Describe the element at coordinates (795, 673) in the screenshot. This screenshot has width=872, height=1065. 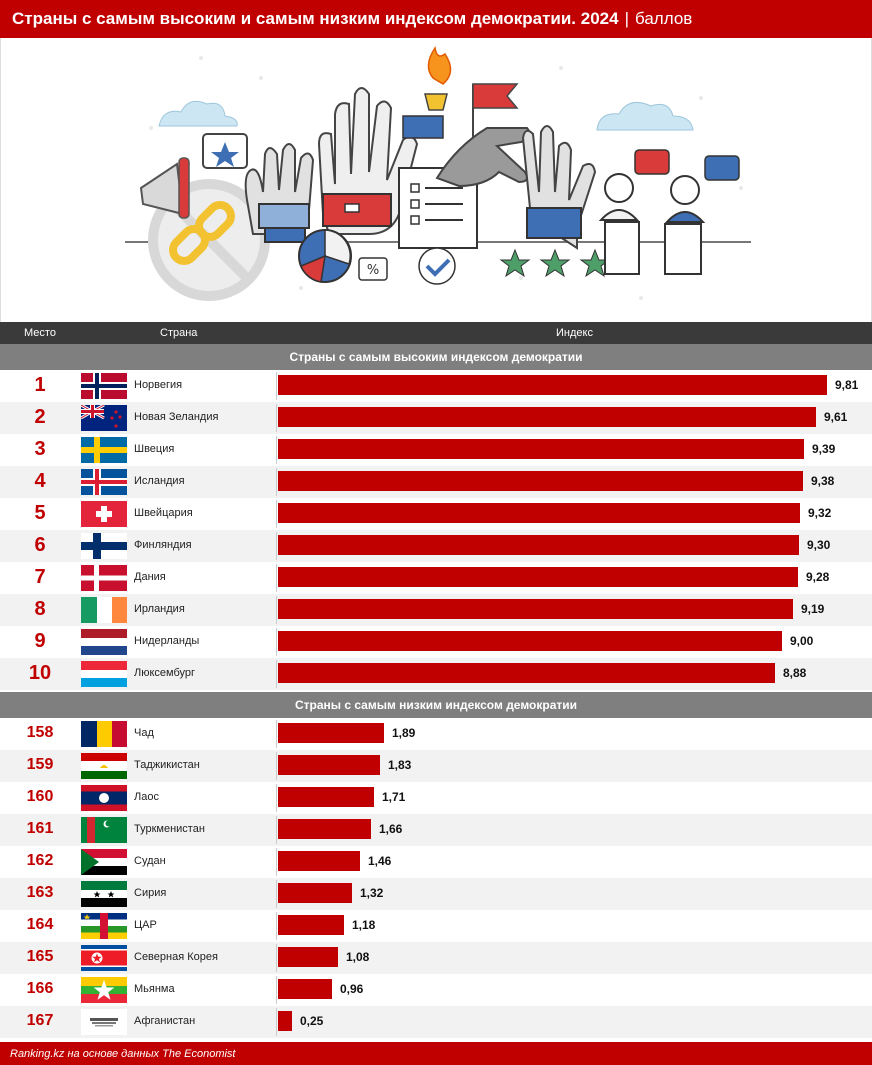
I see `value-label: 8,88` at that location.